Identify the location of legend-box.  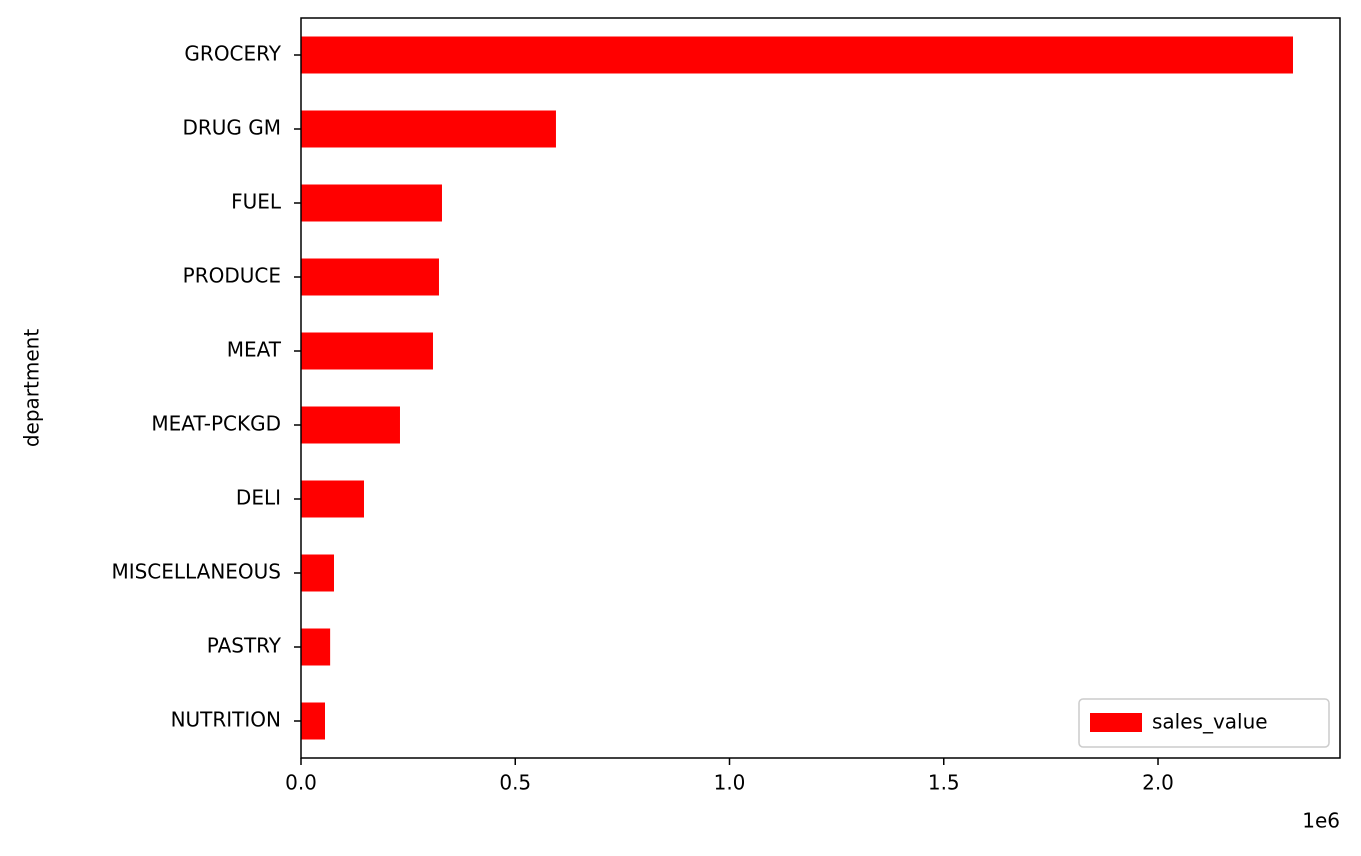
(1204, 723).